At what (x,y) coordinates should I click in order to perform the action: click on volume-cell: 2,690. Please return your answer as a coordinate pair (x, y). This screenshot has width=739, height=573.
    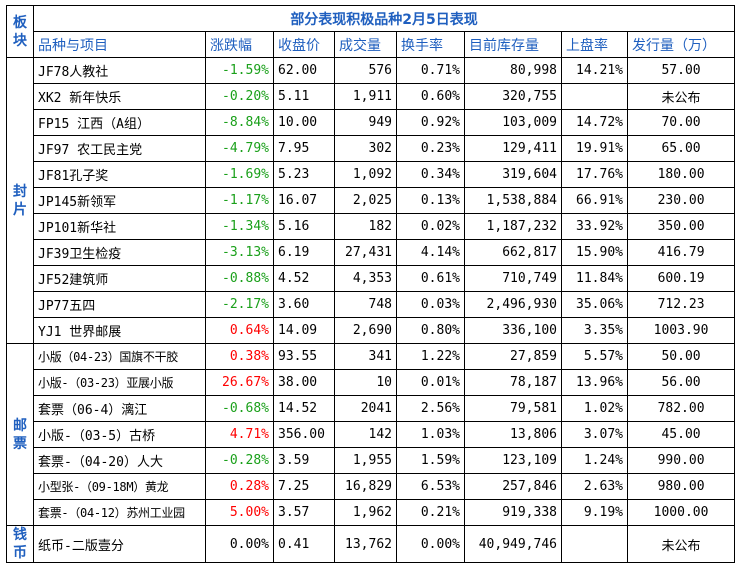
    Looking at the image, I should click on (365, 330).